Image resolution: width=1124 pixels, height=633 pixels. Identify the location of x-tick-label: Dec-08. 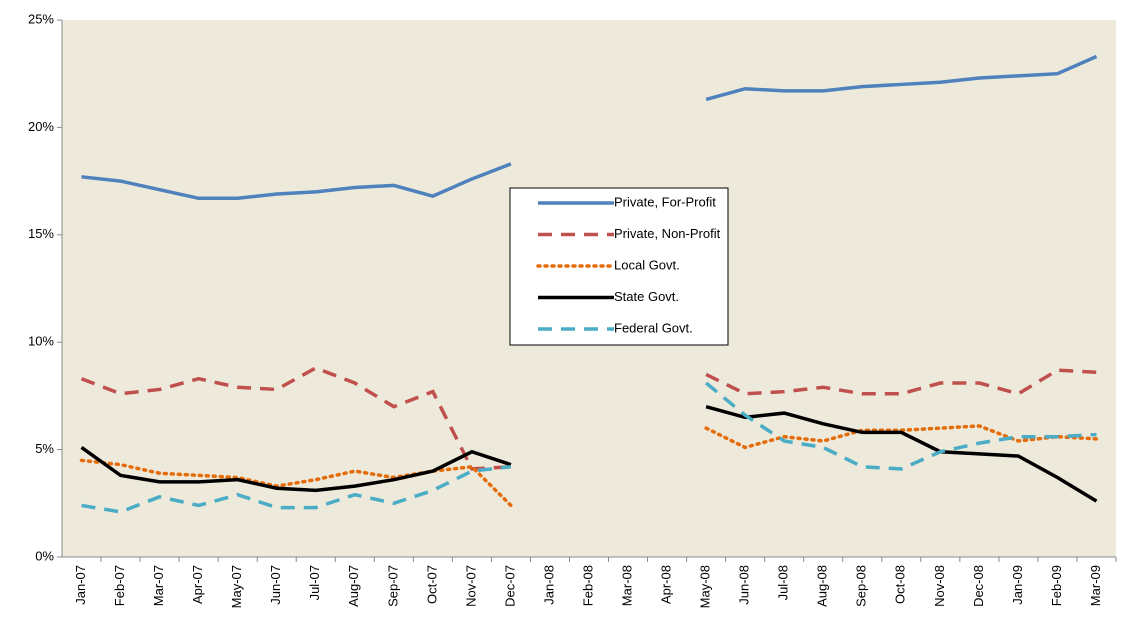
(978, 586).